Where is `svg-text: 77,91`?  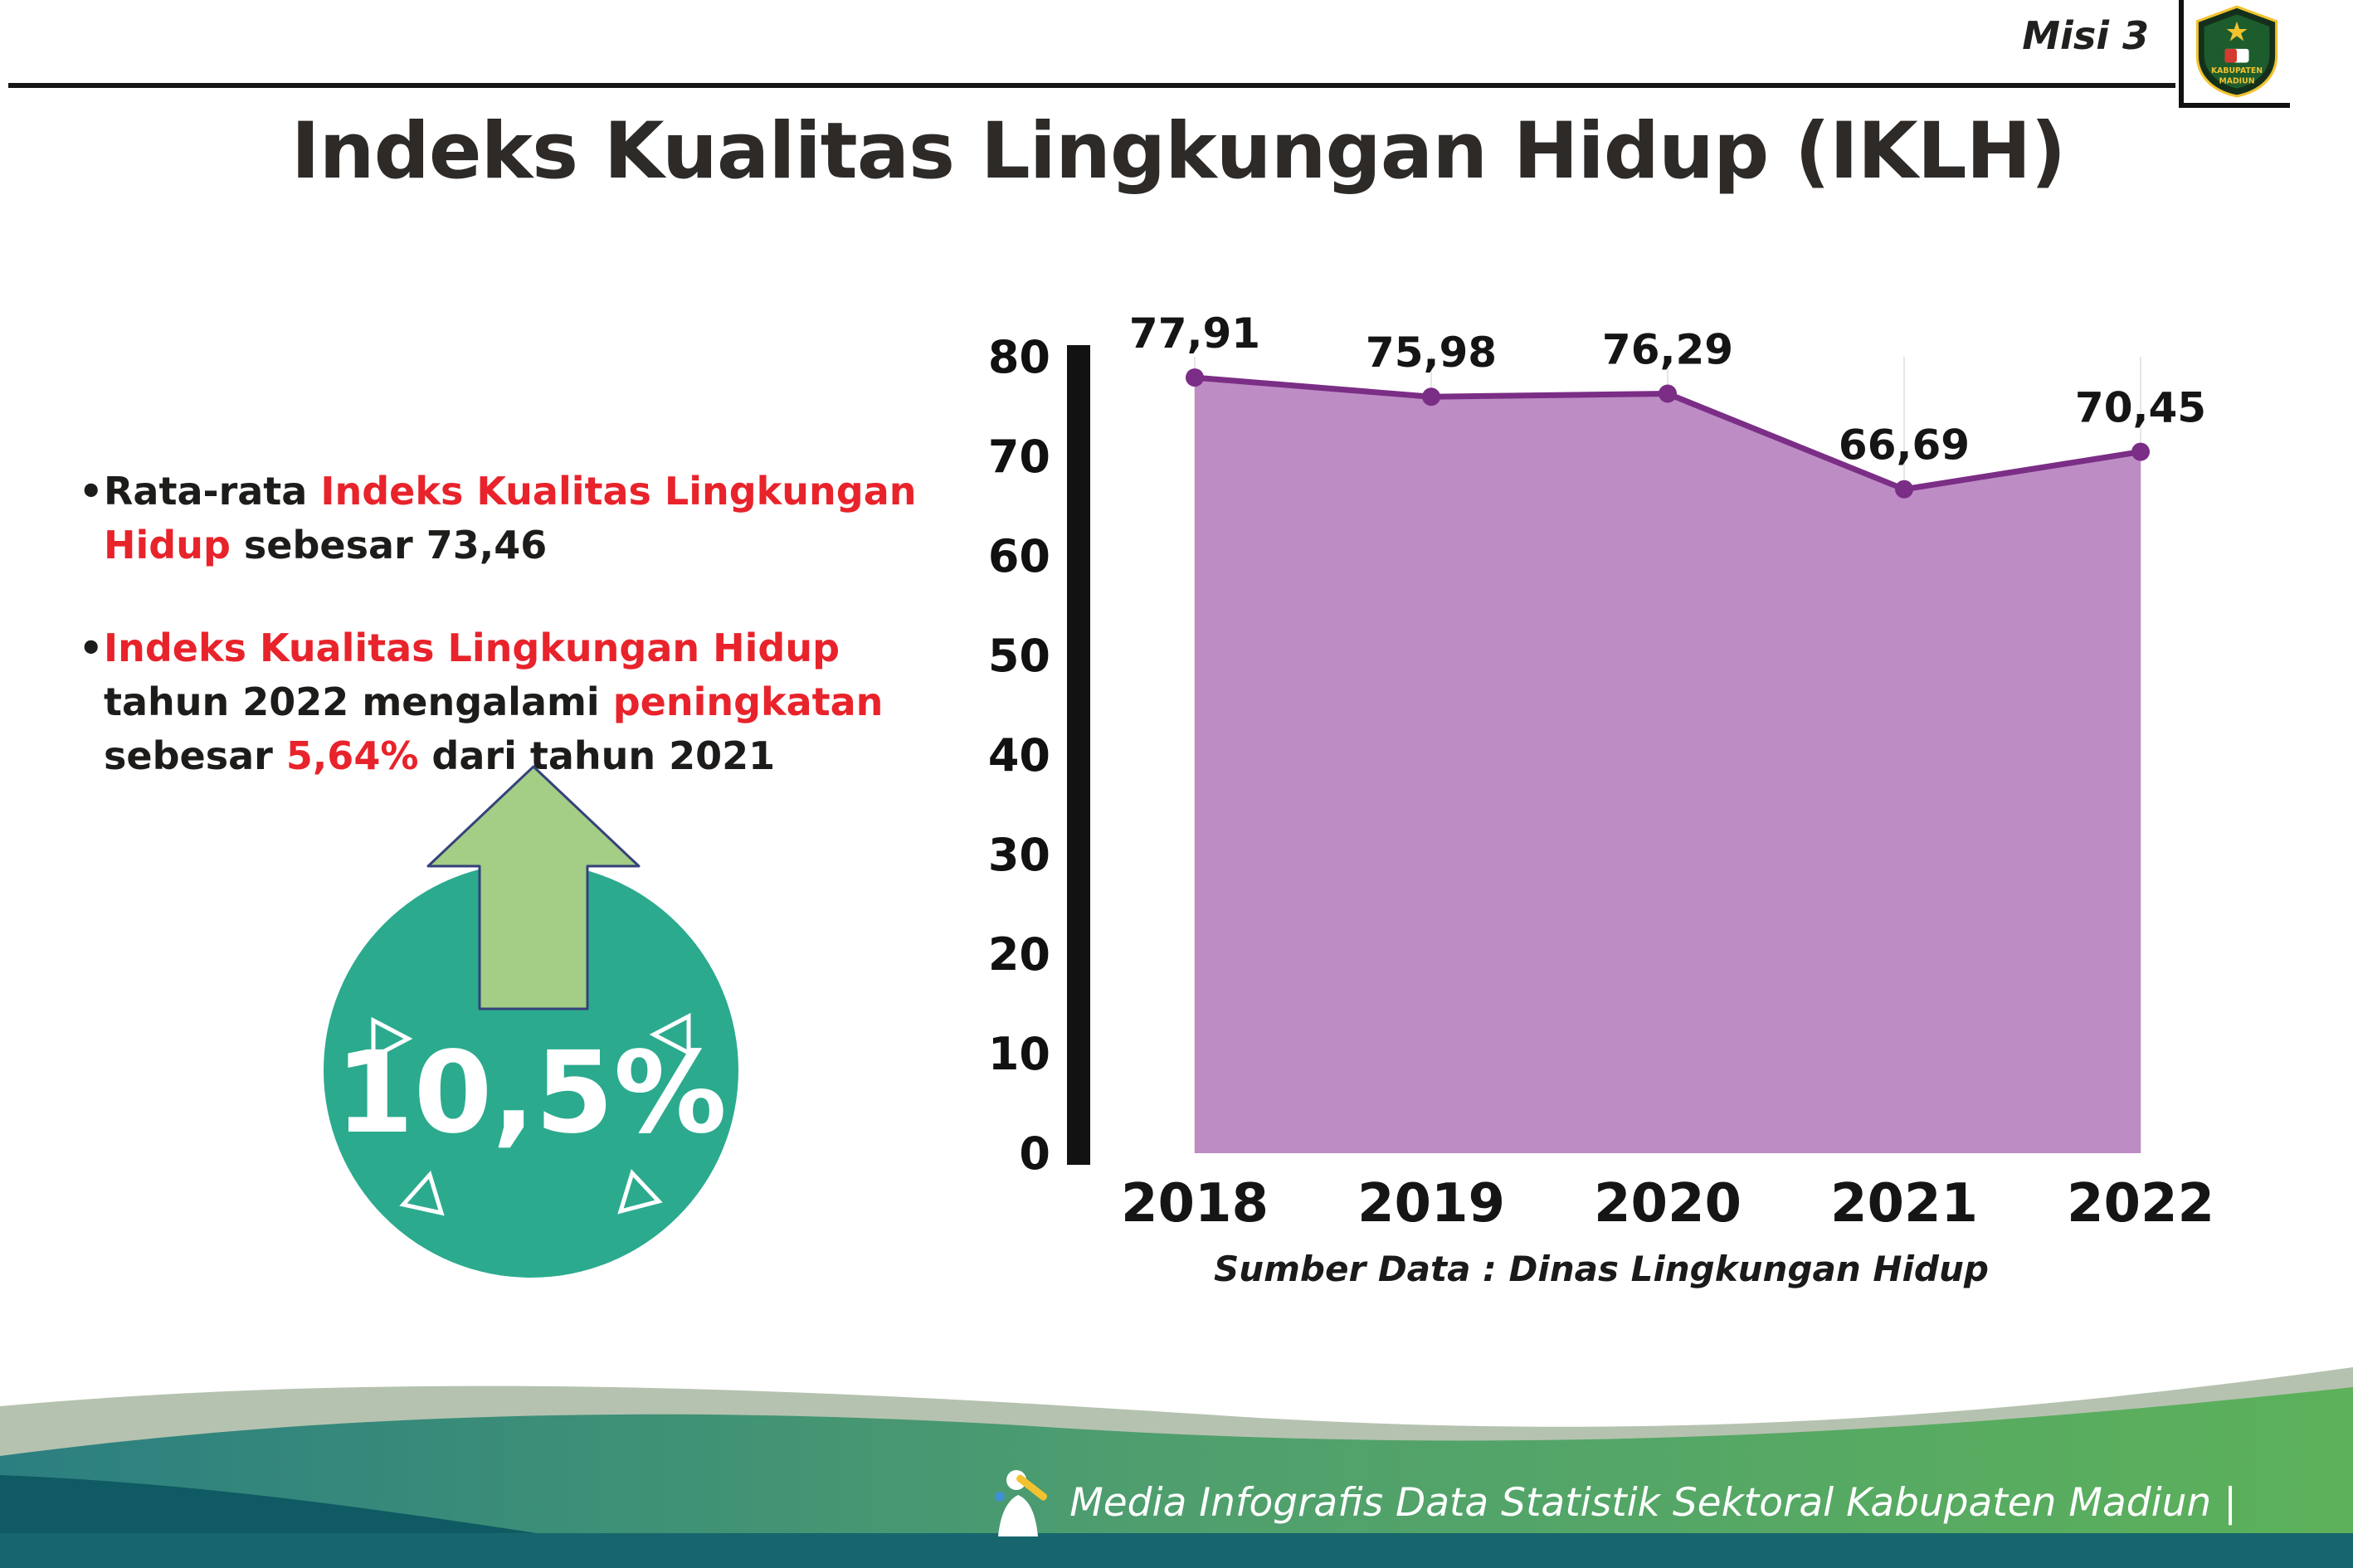 svg-text: 77,91 is located at coordinates (1194, 333).